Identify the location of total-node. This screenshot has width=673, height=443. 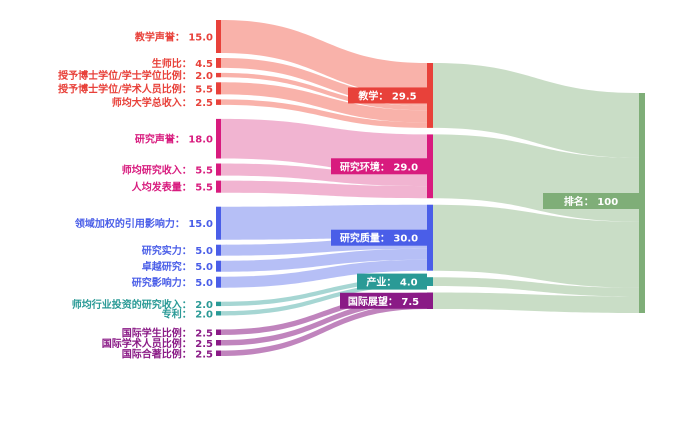
(642, 203).